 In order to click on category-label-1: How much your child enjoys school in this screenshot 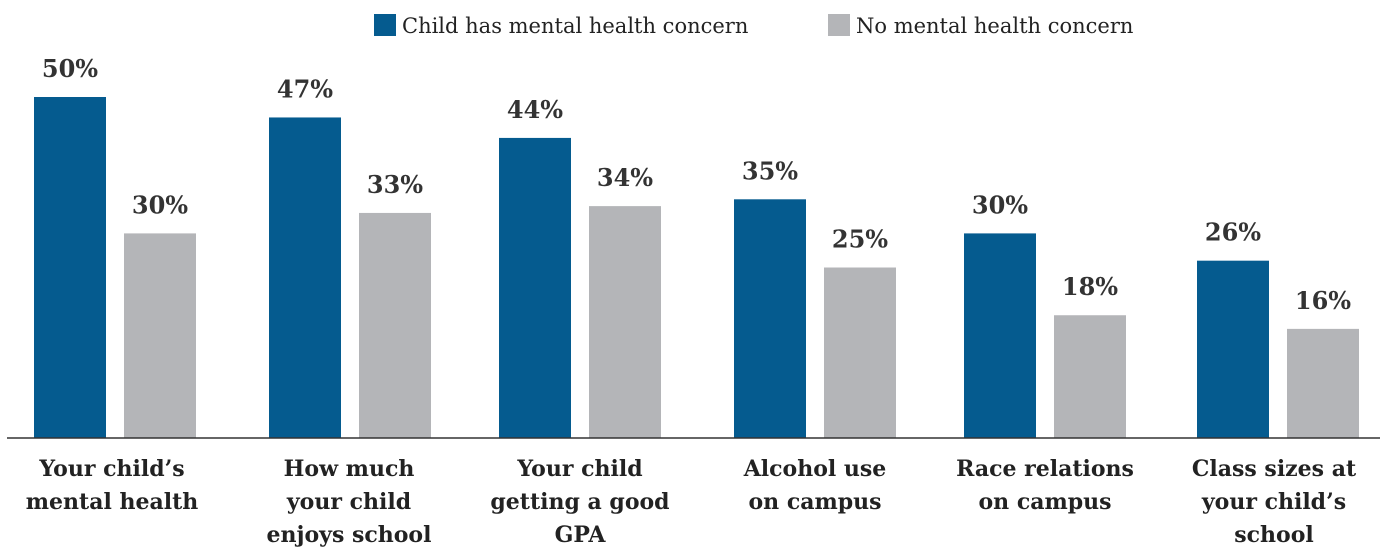, I will do `click(349, 502)`.